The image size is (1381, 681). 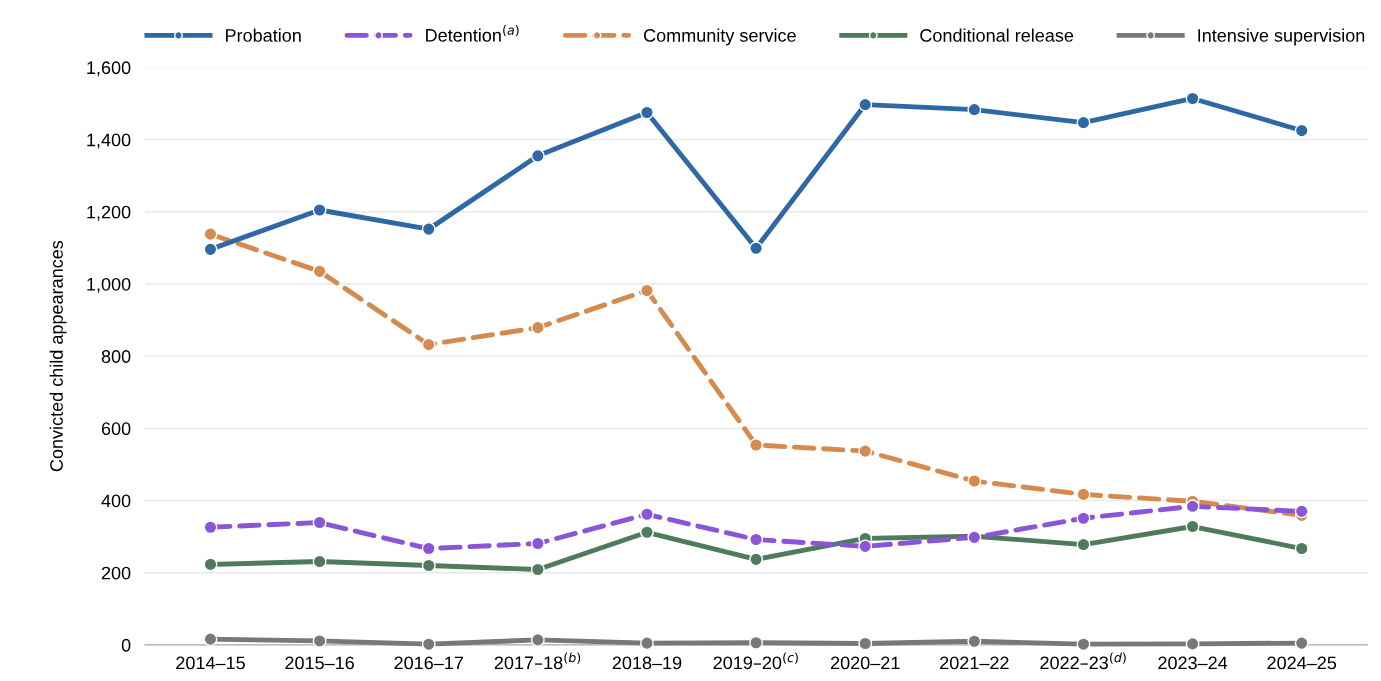 I want to click on x-tick-label: 2015–16, so click(x=319, y=663).